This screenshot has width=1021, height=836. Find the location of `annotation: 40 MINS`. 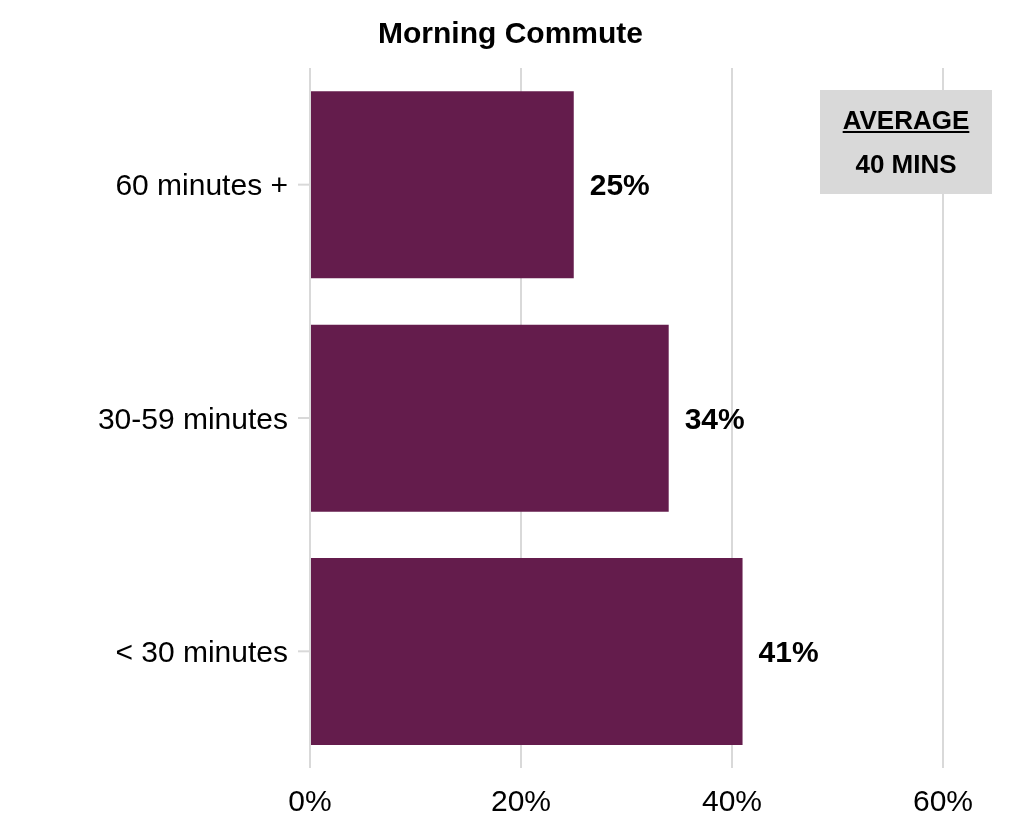

annotation: 40 MINS is located at coordinates (906, 164).